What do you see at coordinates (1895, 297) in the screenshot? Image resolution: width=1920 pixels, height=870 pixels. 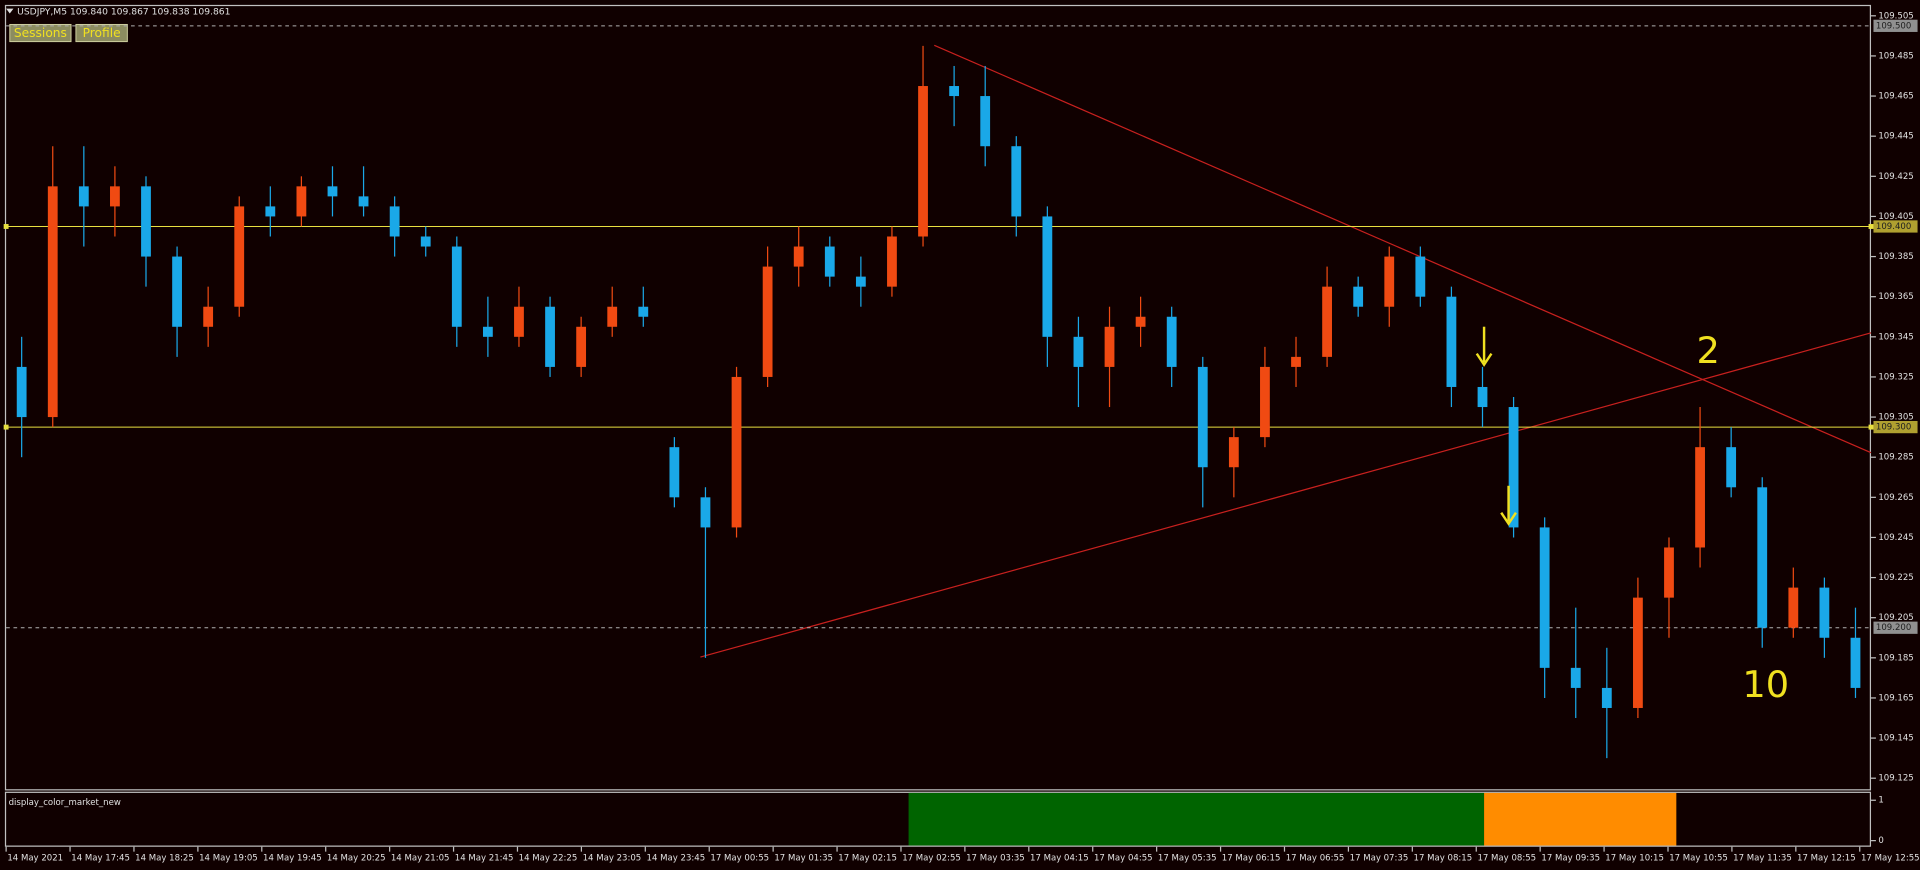 I see `y-tick-label: 109.365` at bounding box center [1895, 297].